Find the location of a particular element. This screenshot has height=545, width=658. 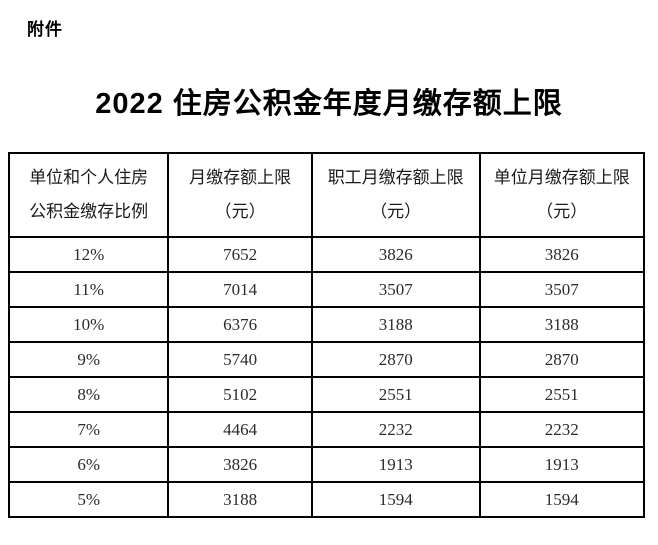

ratio-cell: 5% is located at coordinates (88, 499).